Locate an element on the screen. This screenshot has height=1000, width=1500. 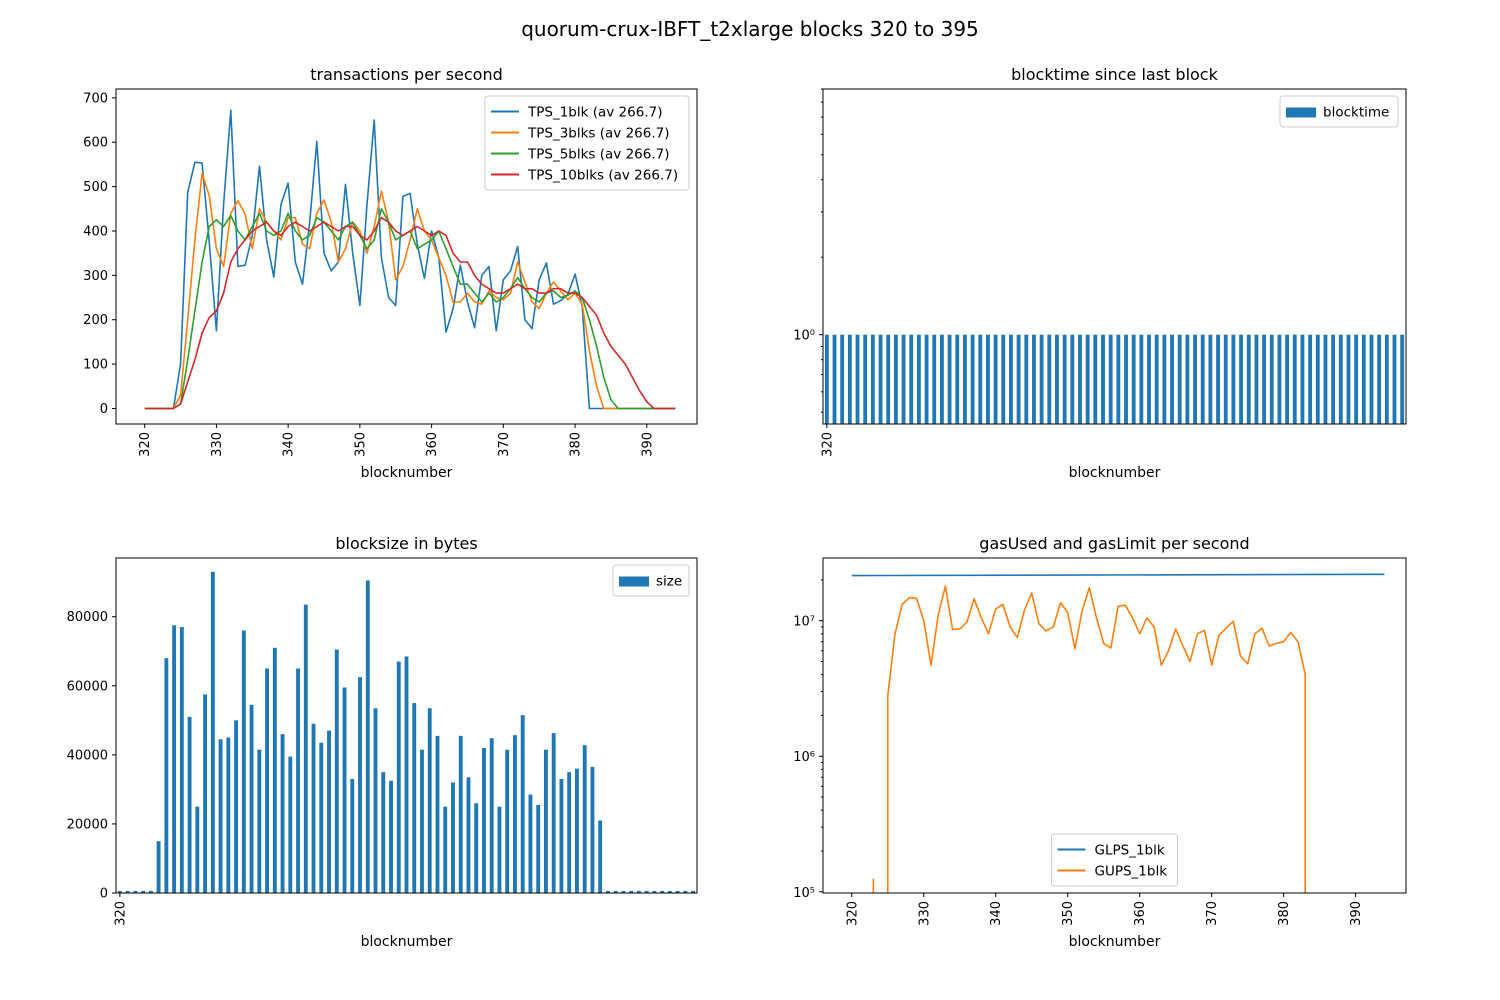
chart-title: gasUsed and gasLimit per second is located at coordinates (1114, 543).